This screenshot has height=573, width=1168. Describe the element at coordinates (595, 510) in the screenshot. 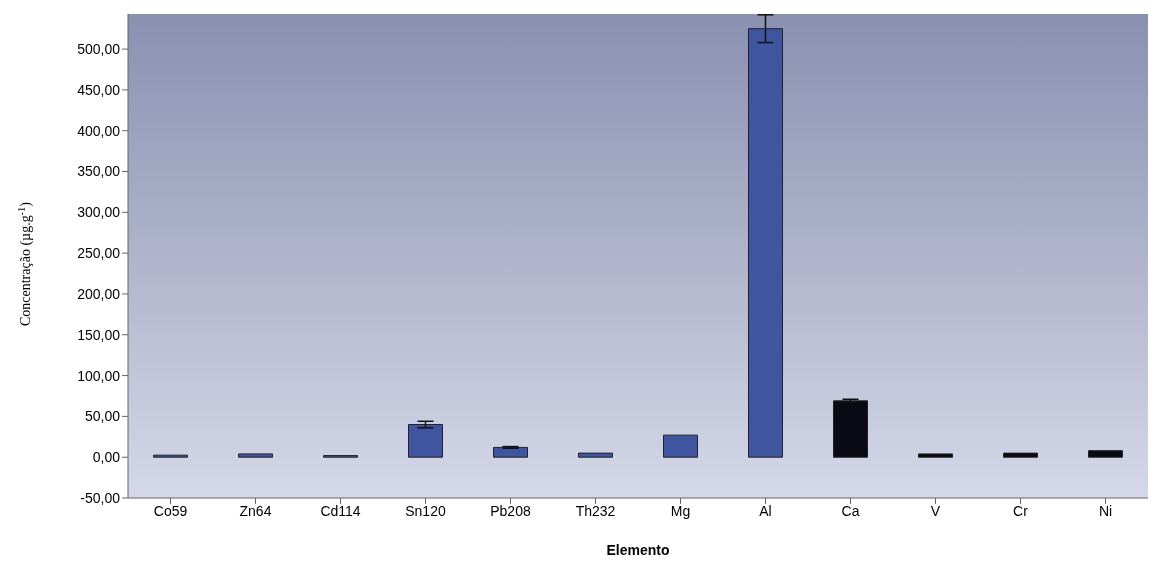

I see `x-tick-label: Th232` at that location.